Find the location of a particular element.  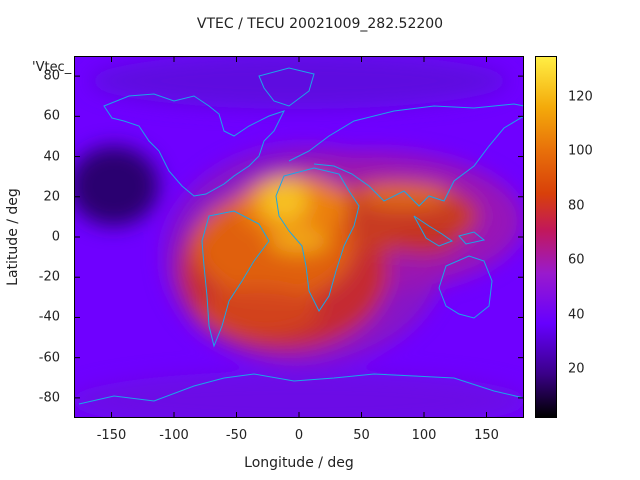

colorbar is located at coordinates (546, 237).